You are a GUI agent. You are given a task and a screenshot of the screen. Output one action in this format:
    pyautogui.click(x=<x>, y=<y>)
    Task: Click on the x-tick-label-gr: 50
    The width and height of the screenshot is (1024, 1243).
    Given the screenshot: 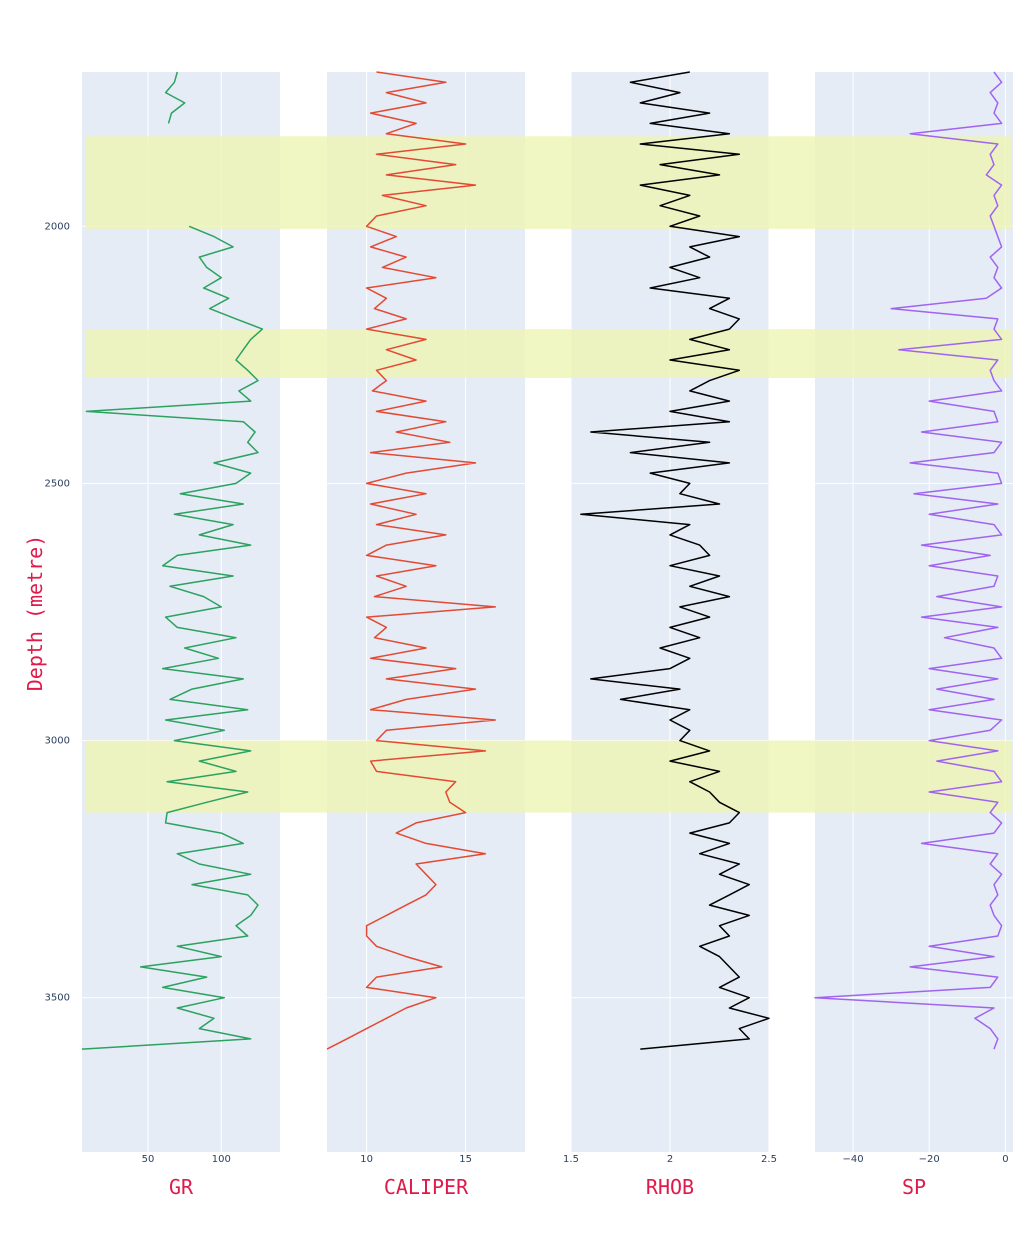 What is the action you would take?
    pyautogui.click(x=148, y=1159)
    